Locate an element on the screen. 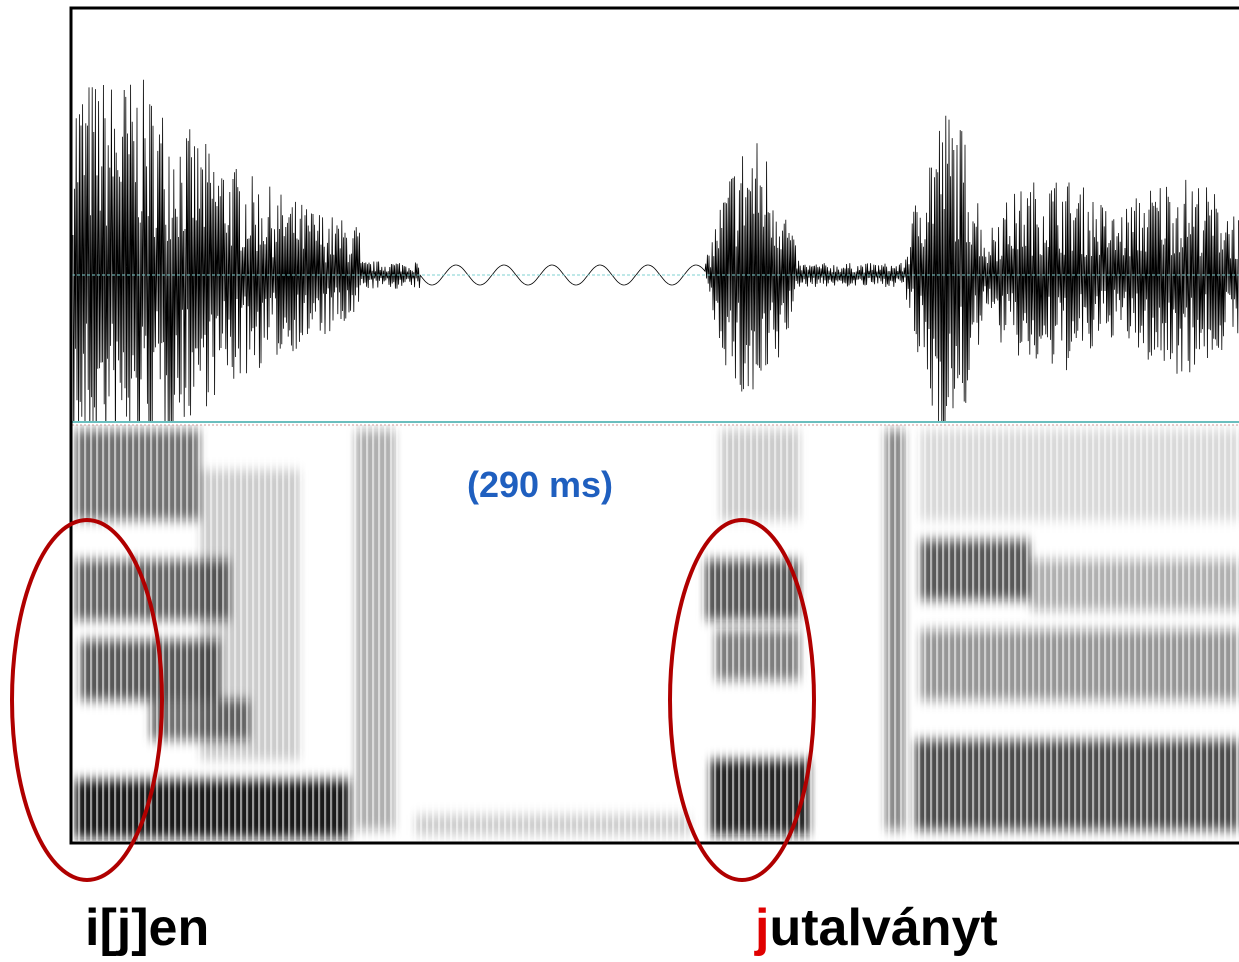 Image resolution: width=1239 pixels, height=962 pixels. word-label: i[j]en is located at coordinates (147, 928).